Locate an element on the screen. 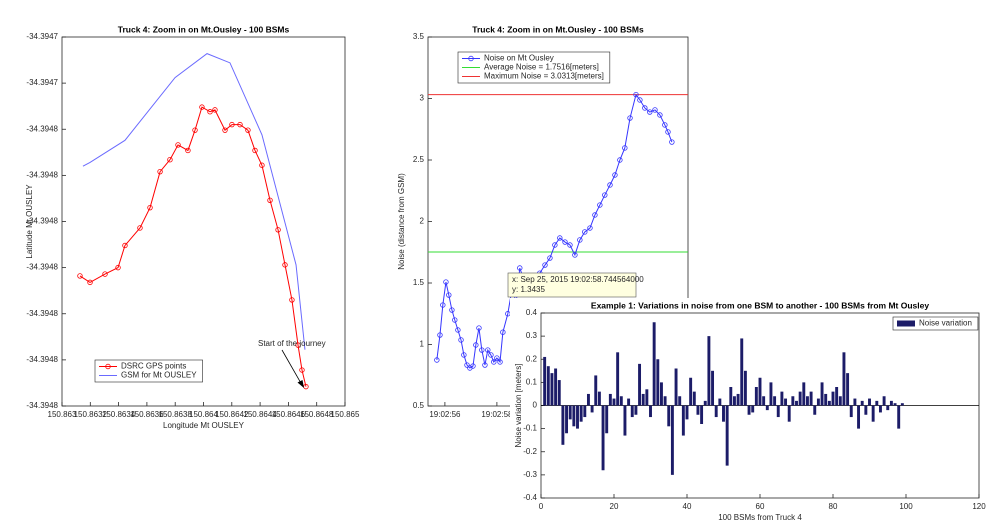  x-tick-label: 150.8644 is located at coordinates (260, 414).